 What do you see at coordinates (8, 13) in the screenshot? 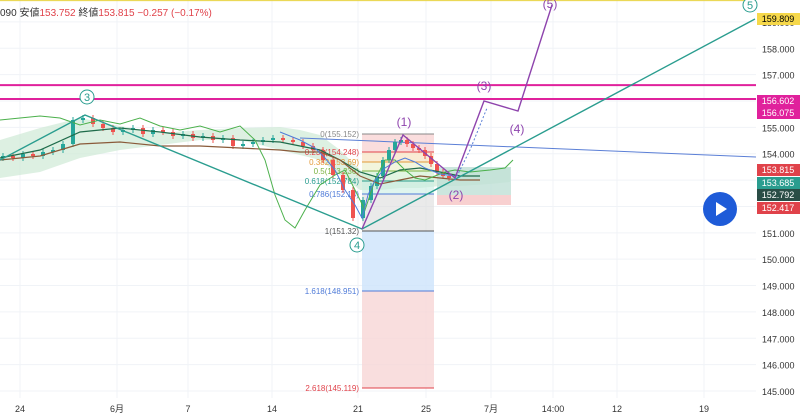
I see `symbol-code: 090` at bounding box center [8, 13].